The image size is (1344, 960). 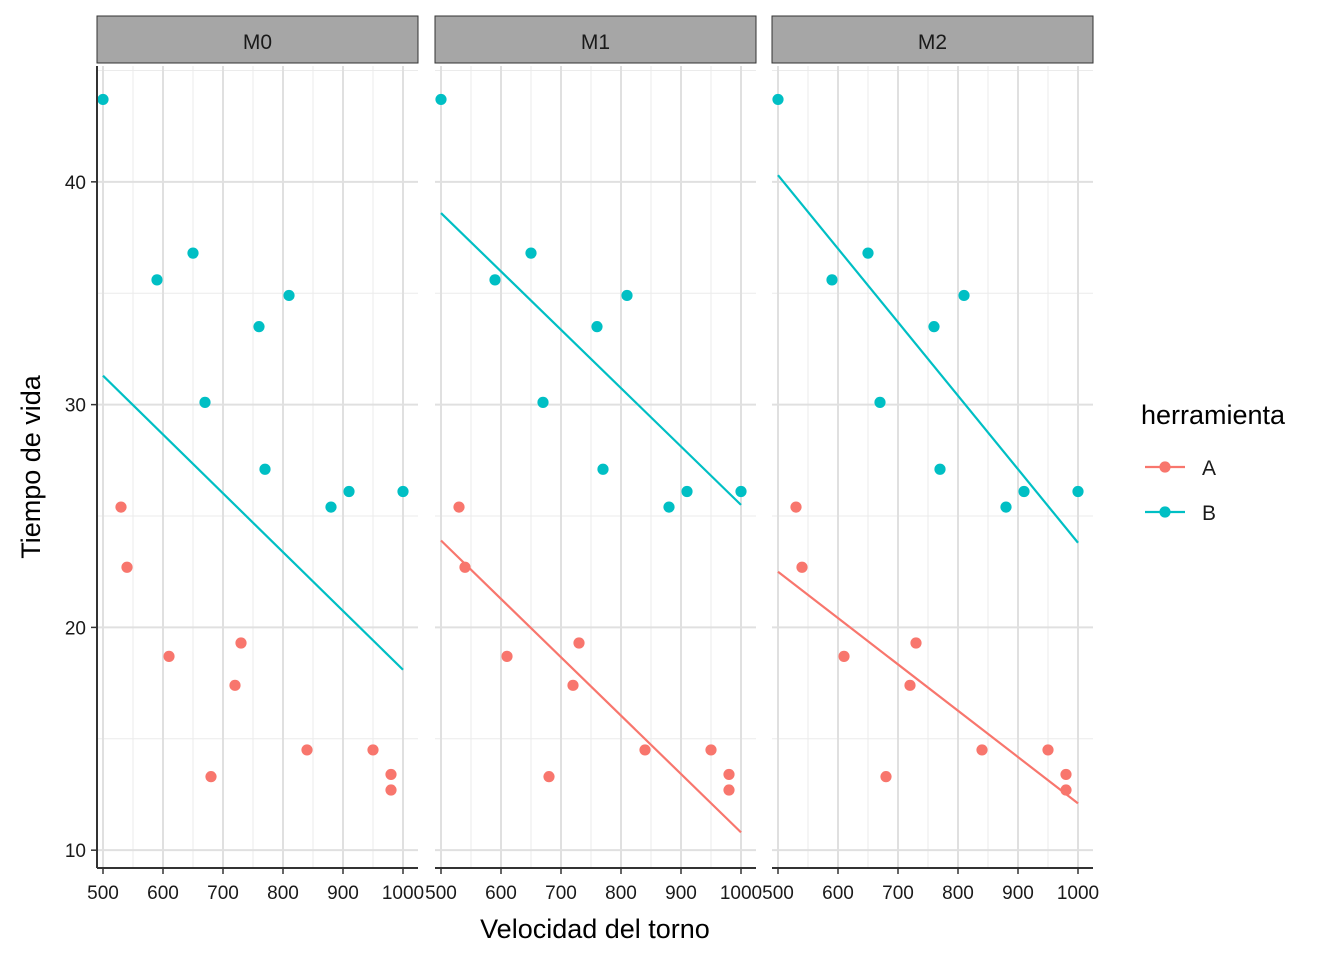 What do you see at coordinates (75, 851) in the screenshot?
I see `y-tick-label: 10` at bounding box center [75, 851].